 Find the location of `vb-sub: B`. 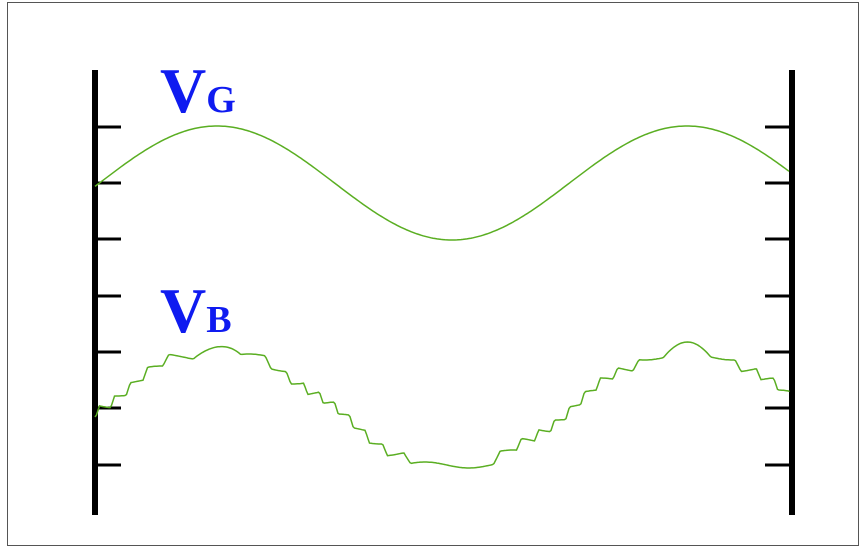

vb-sub: B is located at coordinates (218, 320).